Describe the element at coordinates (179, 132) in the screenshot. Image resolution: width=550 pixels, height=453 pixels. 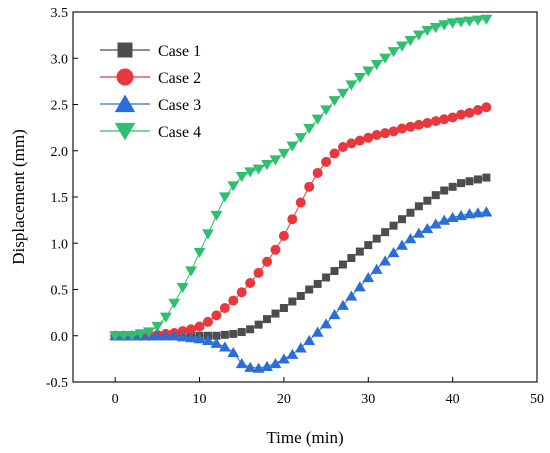
I see `legend-label: Case 4` at that location.